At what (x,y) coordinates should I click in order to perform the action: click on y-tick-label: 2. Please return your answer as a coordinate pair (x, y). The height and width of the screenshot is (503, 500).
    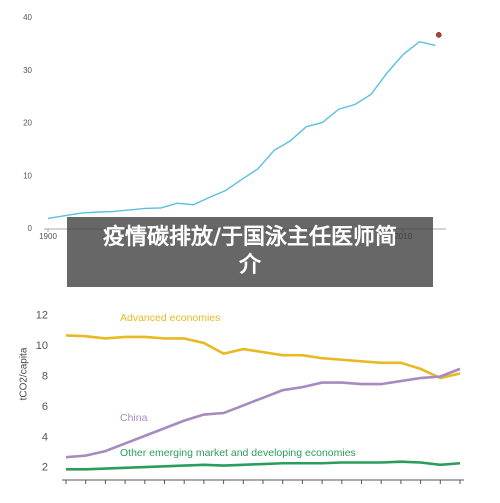
    Looking at the image, I should click on (45, 468).